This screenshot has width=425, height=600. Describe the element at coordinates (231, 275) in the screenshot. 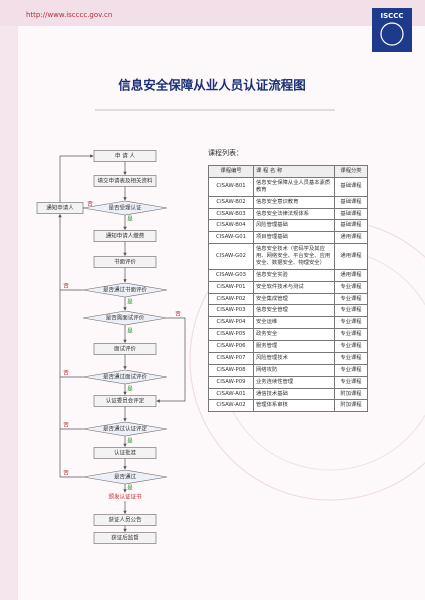

I see `cell: CISAW-G03` at that location.